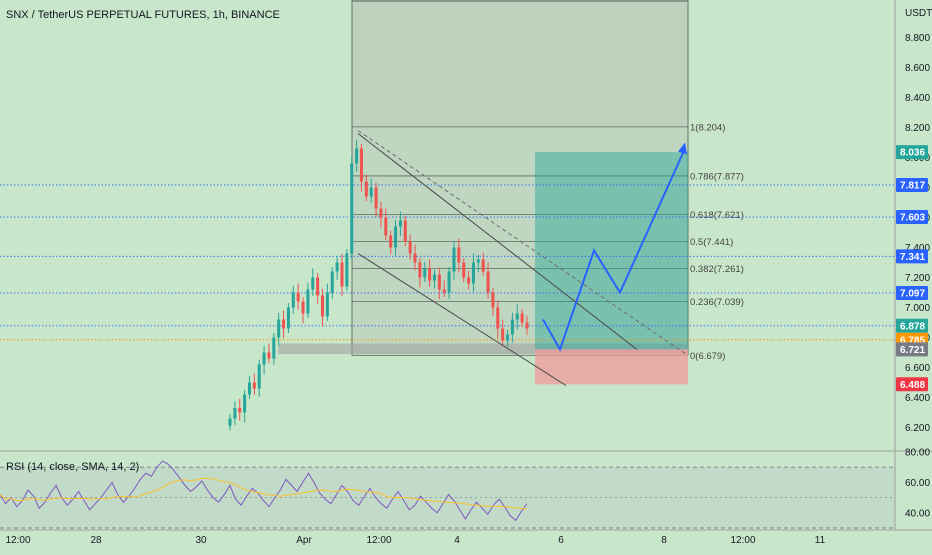  Describe the element at coordinates (717, 215) in the screenshot. I see `fib-level-label: 0.618(7.621)` at that location.